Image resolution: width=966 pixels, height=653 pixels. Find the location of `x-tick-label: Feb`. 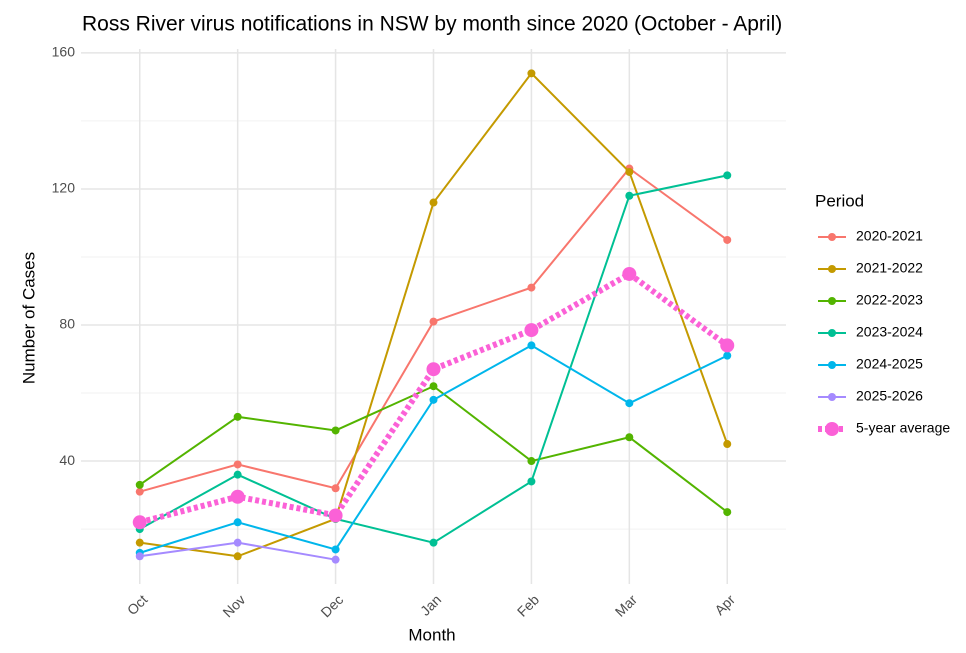

x-tick-label: Feb is located at coordinates (528, 605).